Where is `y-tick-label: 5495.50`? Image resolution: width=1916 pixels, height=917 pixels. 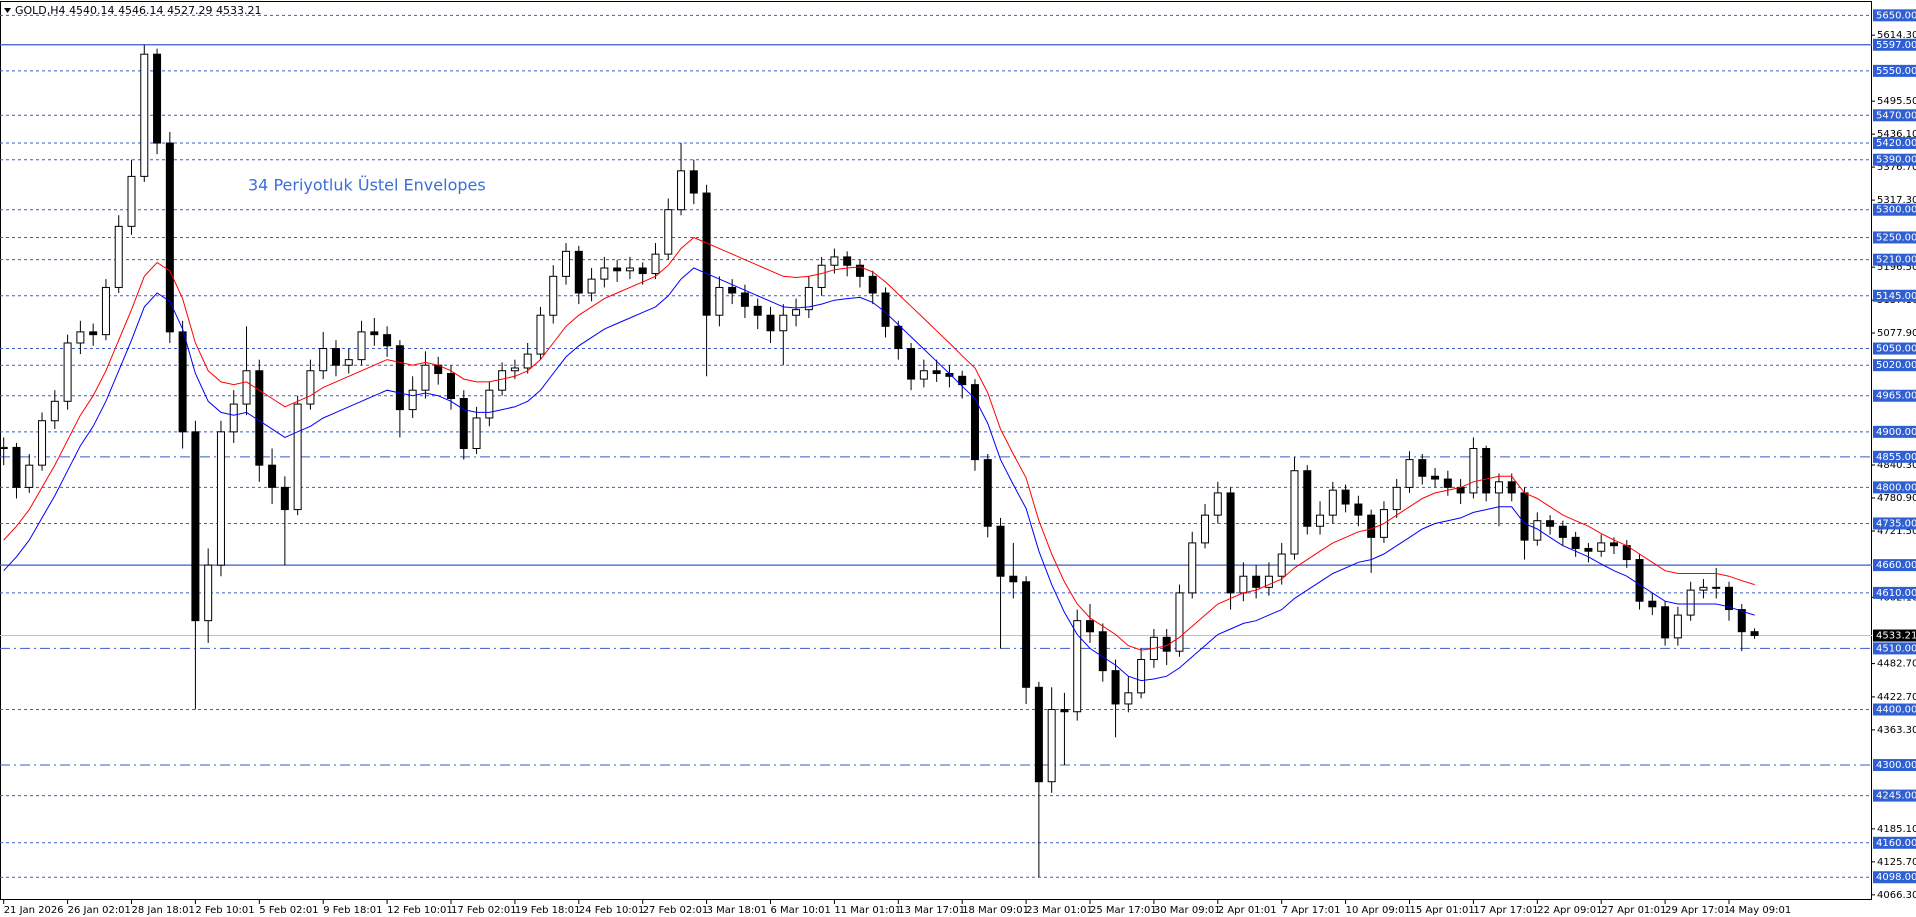
y-tick-label: 5495.50 is located at coordinates (1896, 101).